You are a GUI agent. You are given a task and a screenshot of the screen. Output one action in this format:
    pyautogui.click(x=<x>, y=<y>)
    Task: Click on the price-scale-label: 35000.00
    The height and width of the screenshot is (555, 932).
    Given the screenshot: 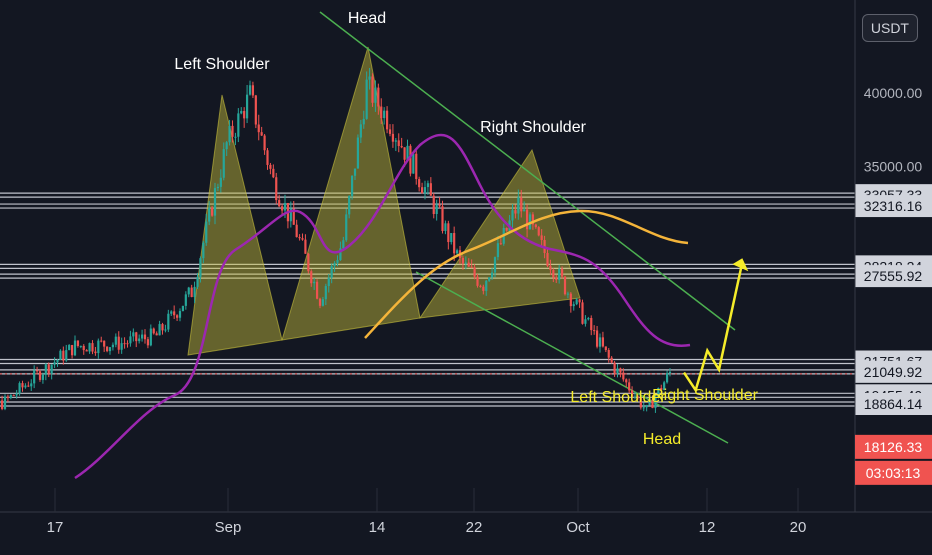 What is the action you would take?
    pyautogui.click(x=893, y=167)
    